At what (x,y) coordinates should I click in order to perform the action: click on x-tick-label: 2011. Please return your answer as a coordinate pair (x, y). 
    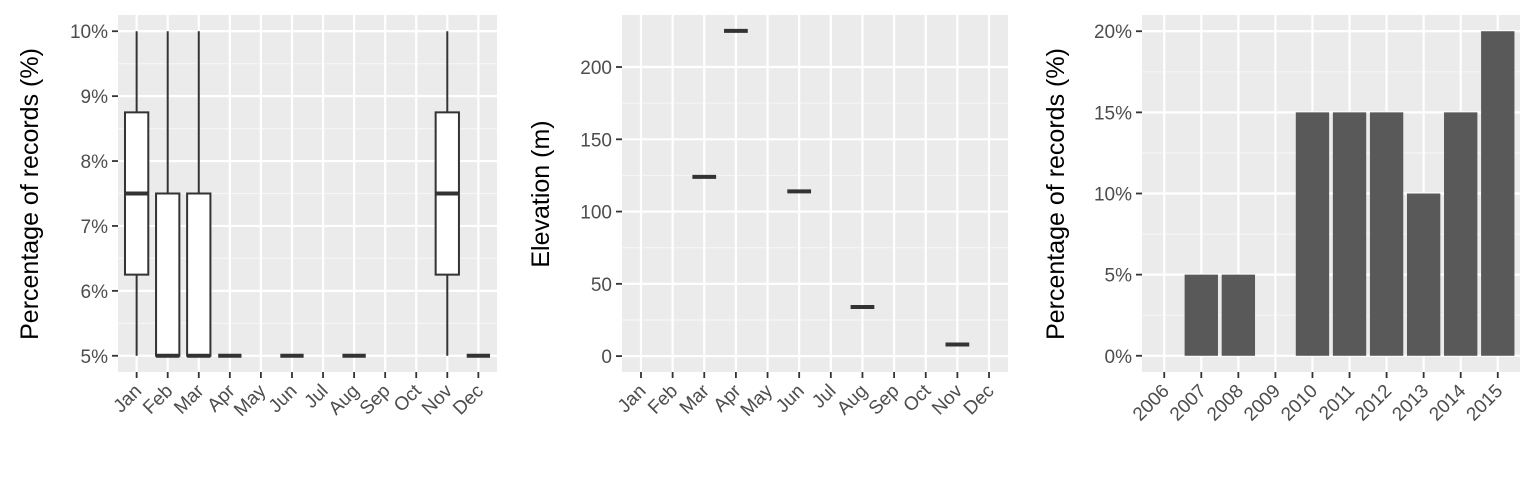
    Looking at the image, I should click on (1337, 403).